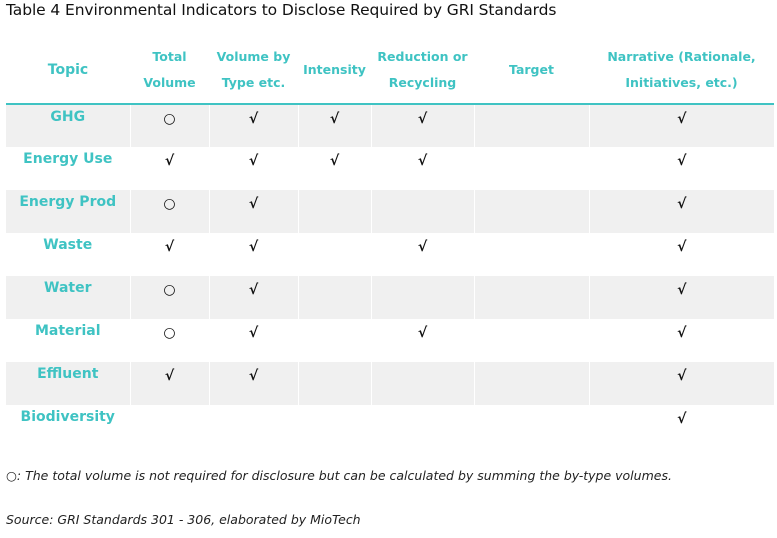  What do you see at coordinates (68, 297) in the screenshot?
I see `topic-cell: Water` at bounding box center [68, 297].